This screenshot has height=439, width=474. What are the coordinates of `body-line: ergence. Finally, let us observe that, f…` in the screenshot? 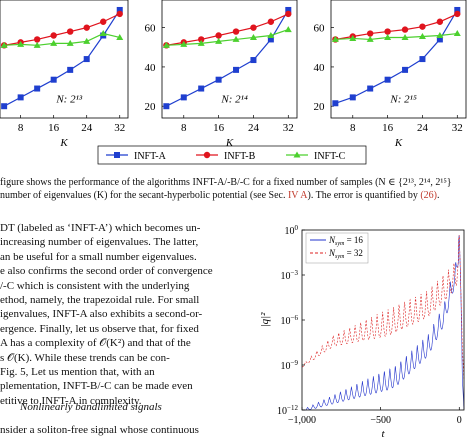 It's located at (99, 328).